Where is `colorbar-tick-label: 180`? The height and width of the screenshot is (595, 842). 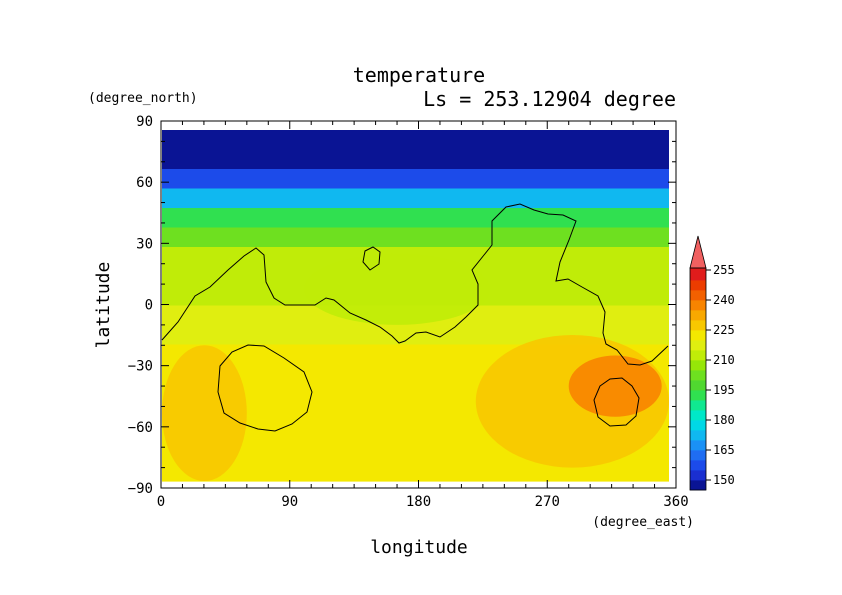 colorbar-tick-label: 180 is located at coordinates (724, 420).